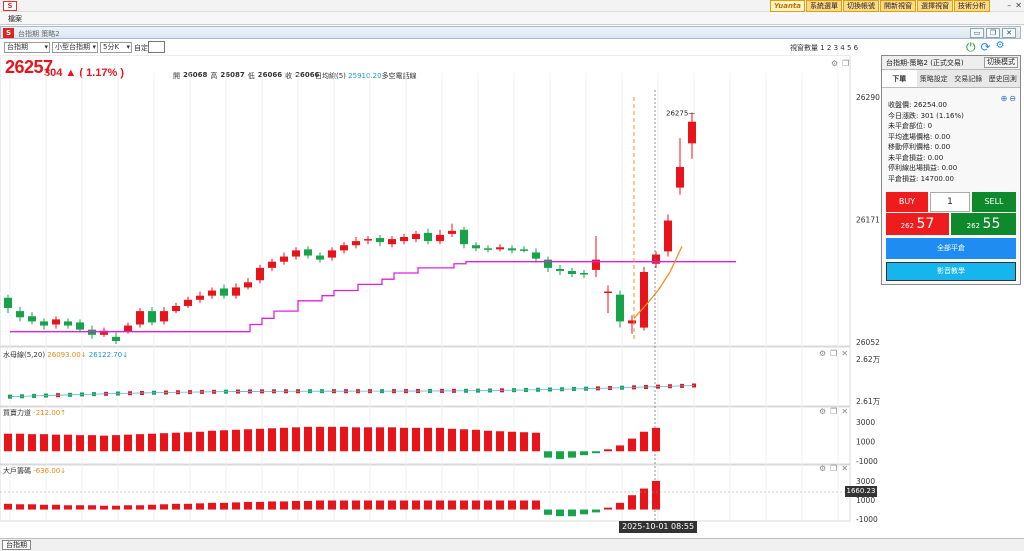  Describe the element at coordinates (15, 19) in the screenshot. I see `menu-file: 檔案` at that location.